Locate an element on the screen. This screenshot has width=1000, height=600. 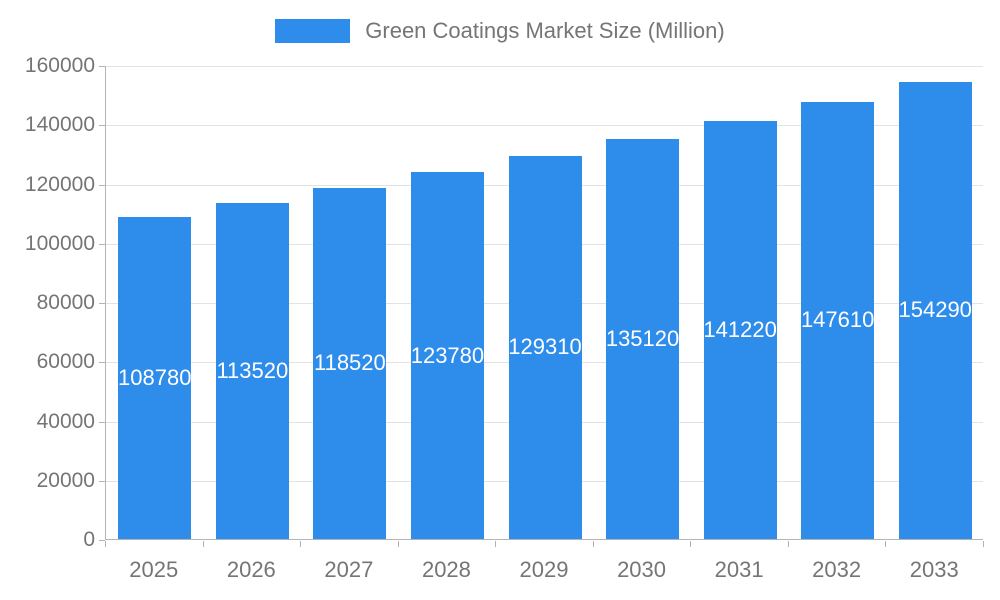
bar-value-label: 123780 is located at coordinates (447, 355).